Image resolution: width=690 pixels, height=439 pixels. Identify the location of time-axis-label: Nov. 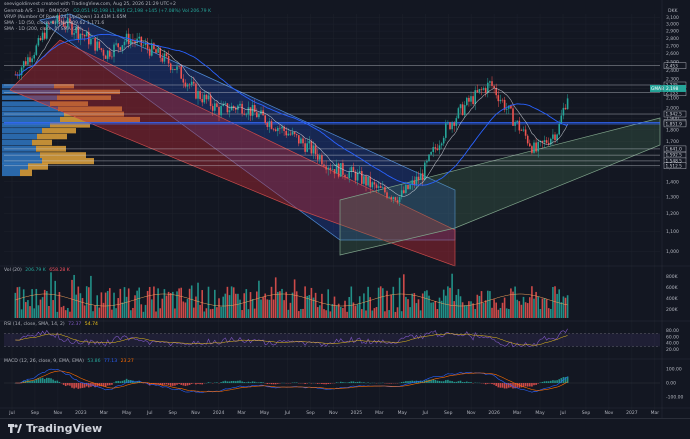
(195, 413).